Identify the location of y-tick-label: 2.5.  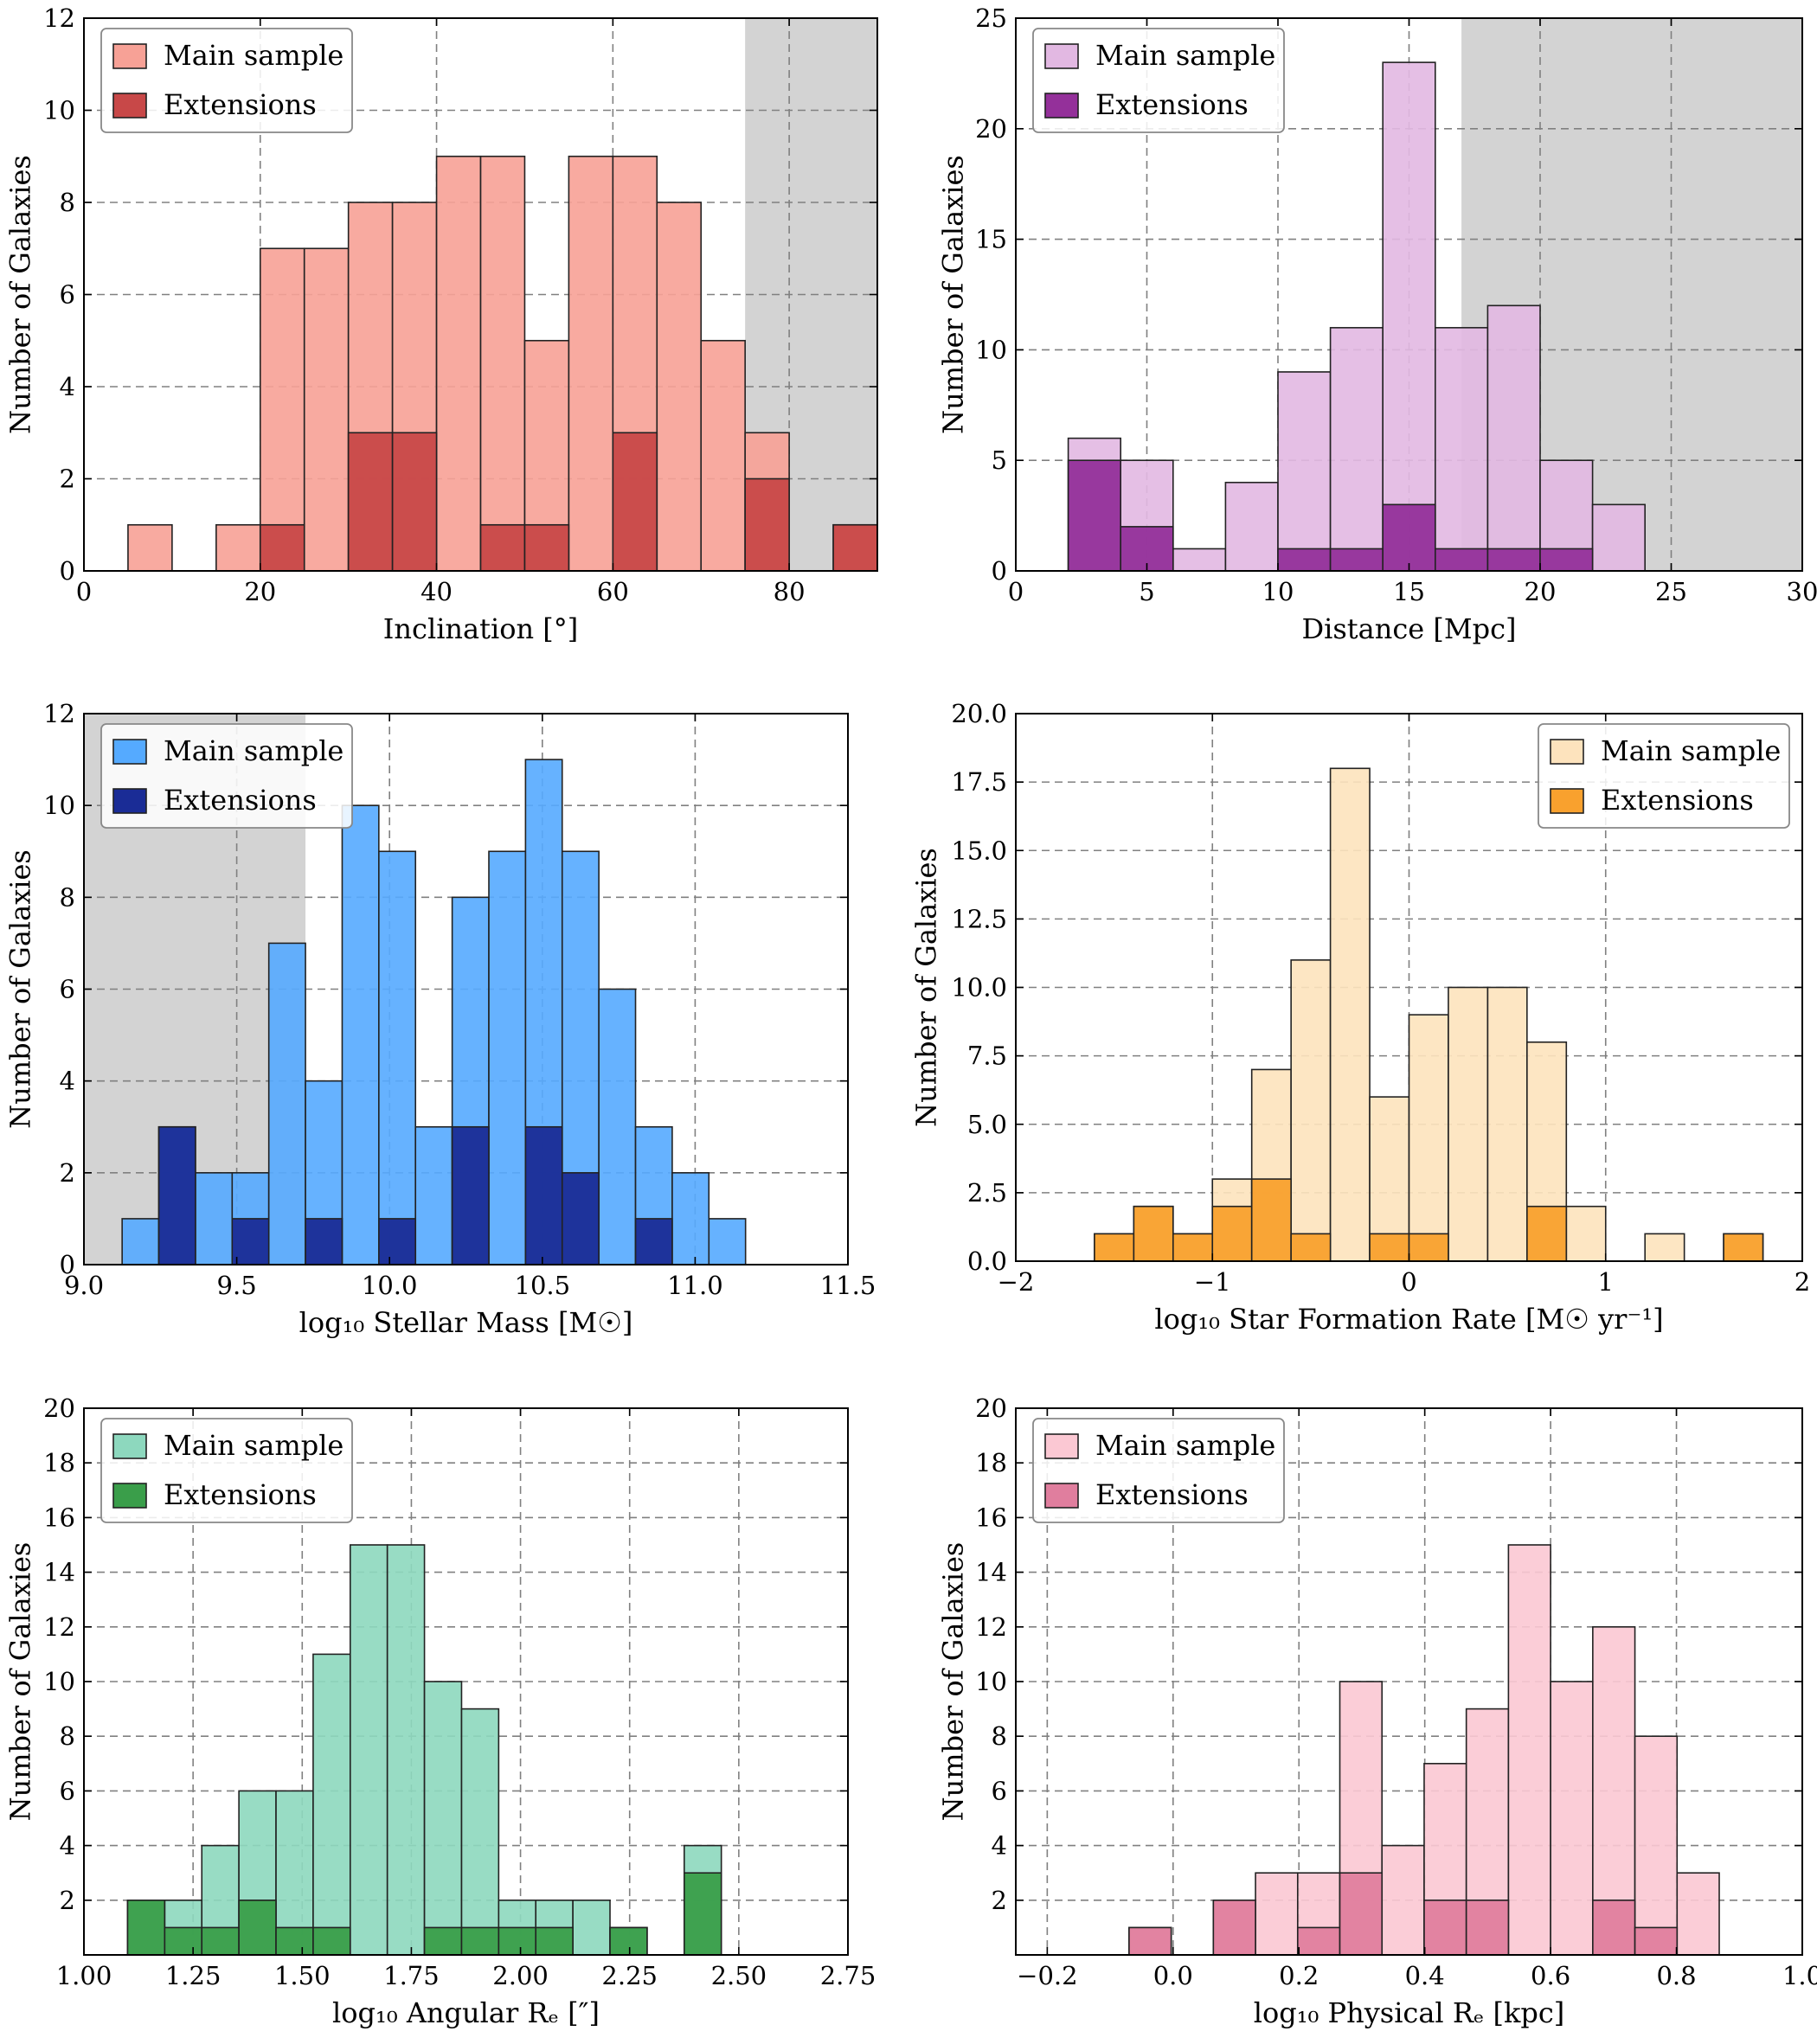
(987, 1193).